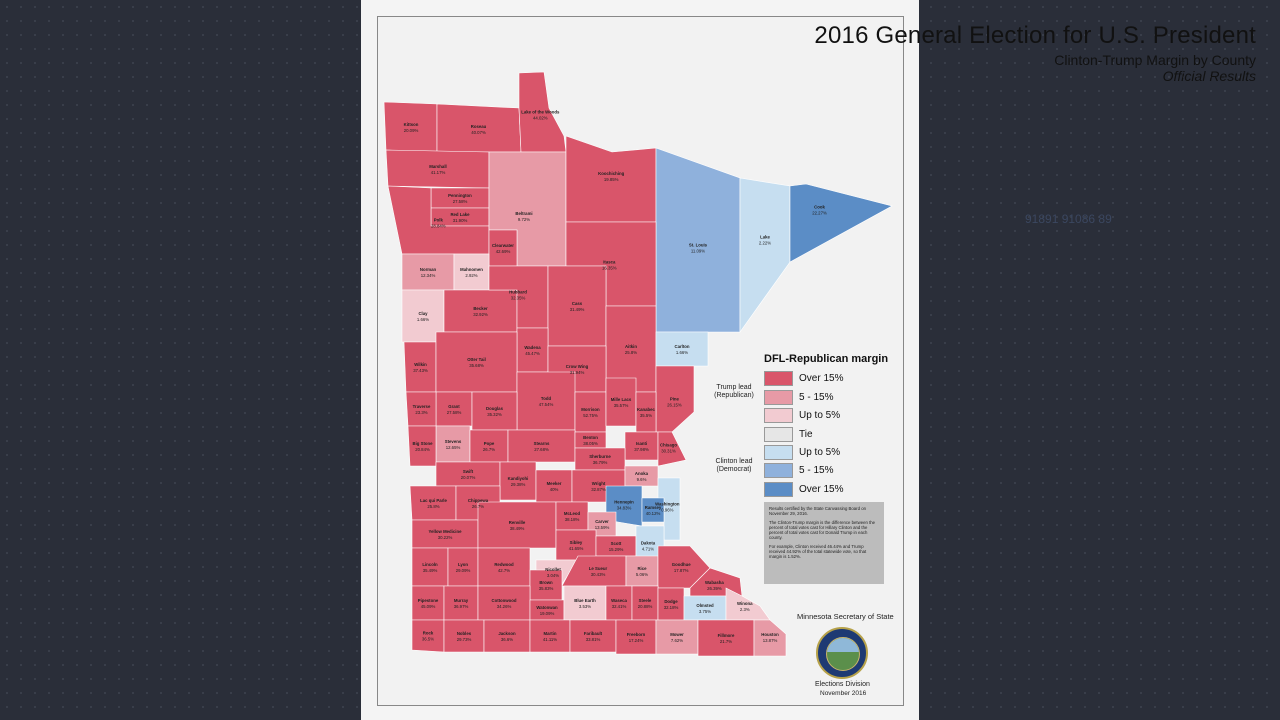 The width and height of the screenshot is (1280, 720). I want to click on county-margin-label: 52.75%, so click(590, 415).